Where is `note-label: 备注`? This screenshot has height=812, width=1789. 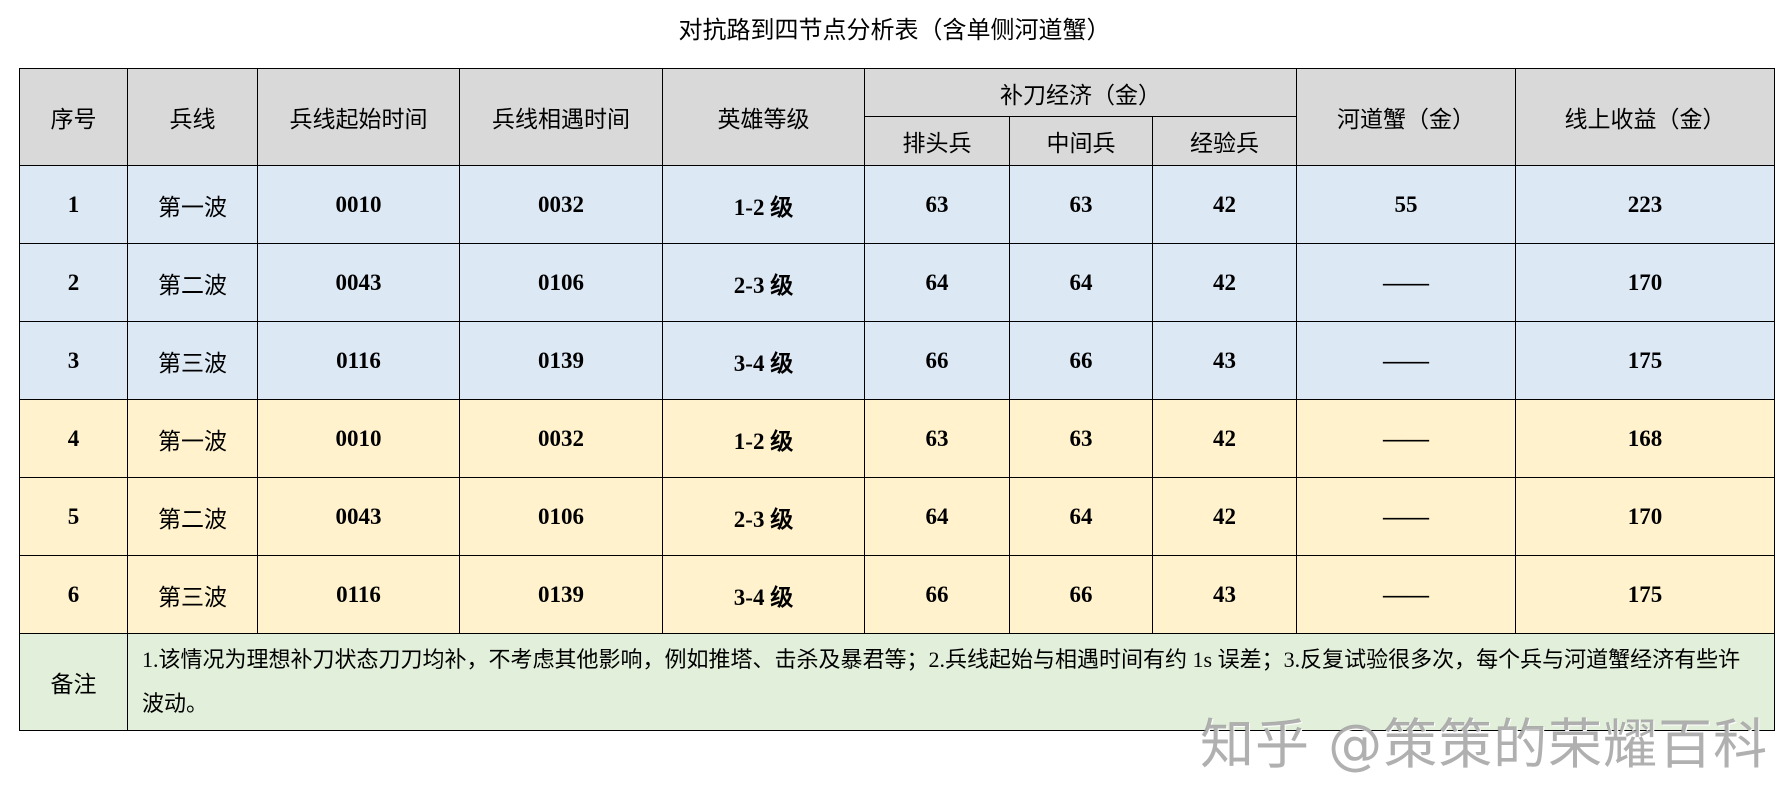
note-label: 备注 is located at coordinates (73, 682).